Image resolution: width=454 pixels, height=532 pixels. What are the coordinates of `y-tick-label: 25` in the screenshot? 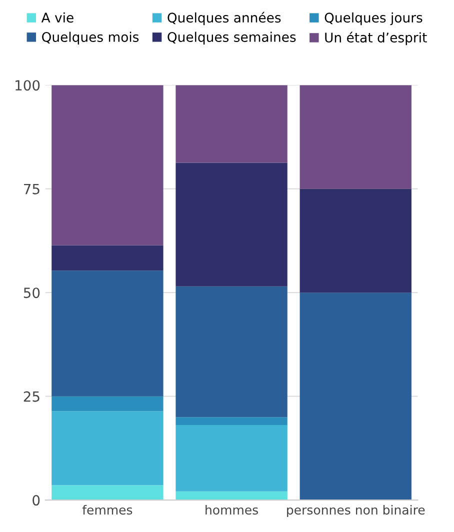 It's located at (32, 396).